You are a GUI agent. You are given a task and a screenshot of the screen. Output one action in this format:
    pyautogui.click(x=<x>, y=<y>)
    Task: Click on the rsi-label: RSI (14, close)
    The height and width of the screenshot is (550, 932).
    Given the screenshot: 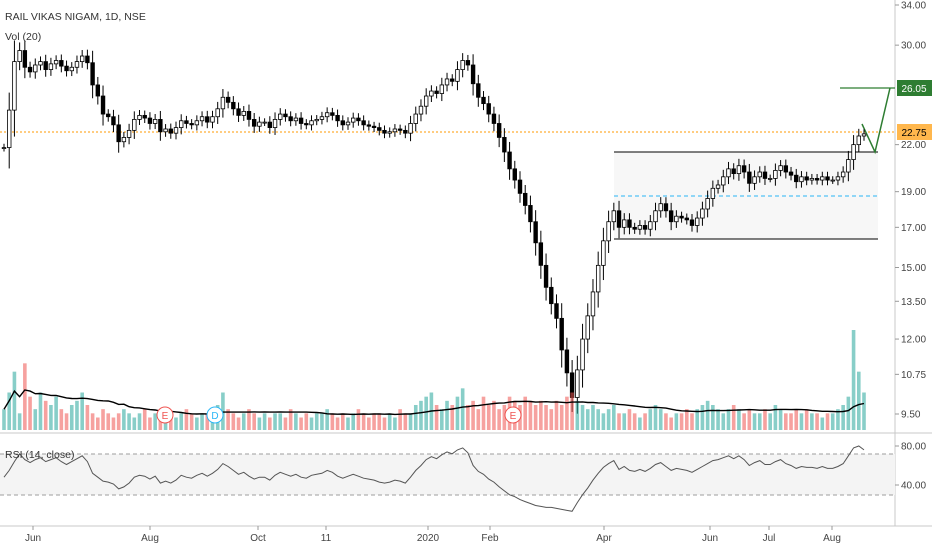 What is the action you would take?
    pyautogui.click(x=39, y=455)
    